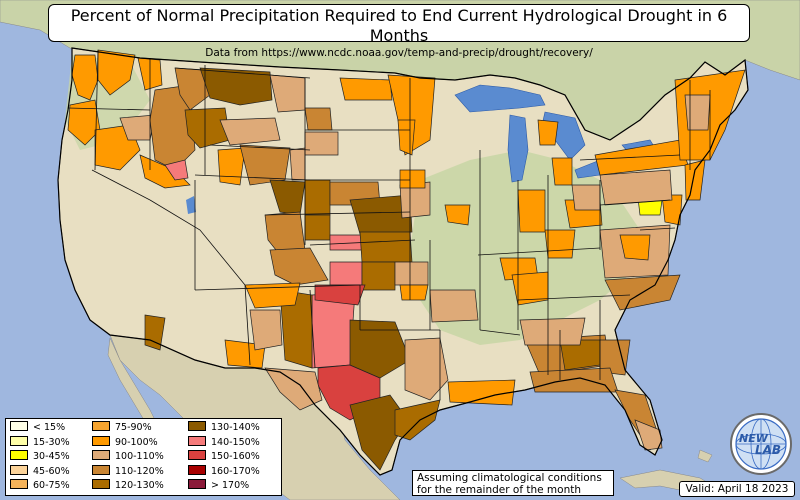 This screenshot has height=500, width=800. I want to click on legend-item: 60-75%, so click(40, 485).